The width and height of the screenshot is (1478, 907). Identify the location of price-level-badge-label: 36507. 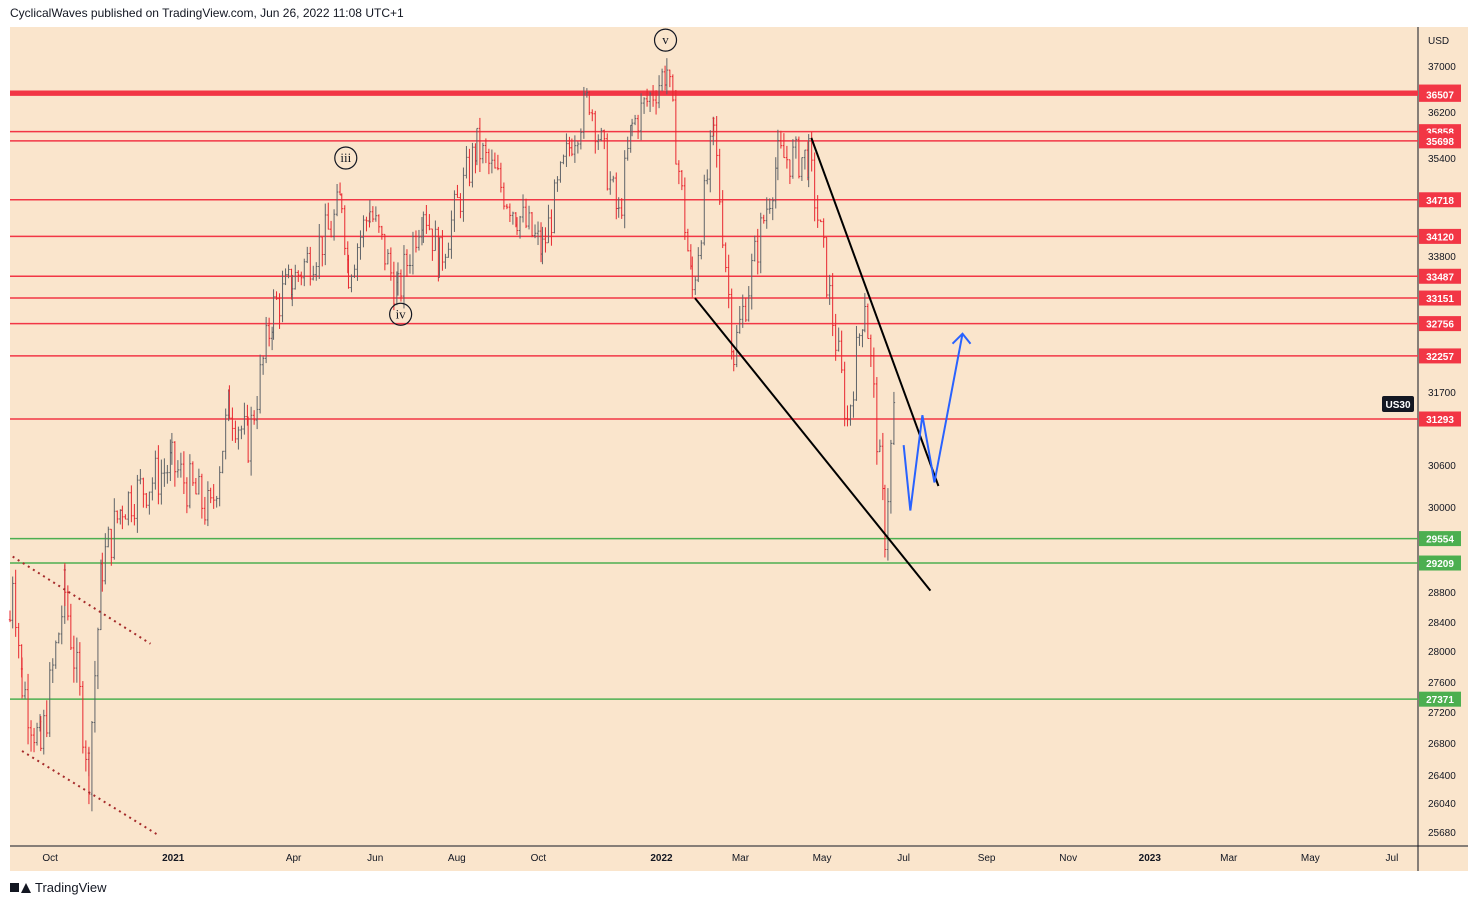
(1440, 95).